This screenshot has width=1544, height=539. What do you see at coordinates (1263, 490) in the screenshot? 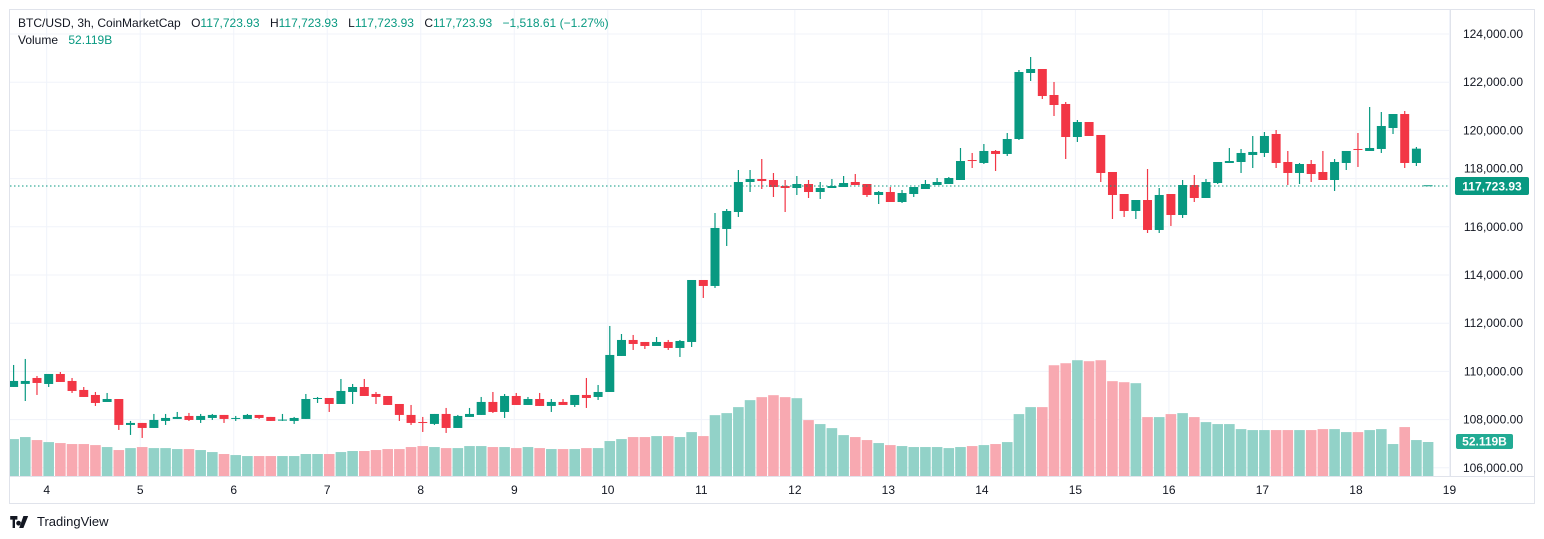
I see `time-tick-label: 17` at bounding box center [1263, 490].